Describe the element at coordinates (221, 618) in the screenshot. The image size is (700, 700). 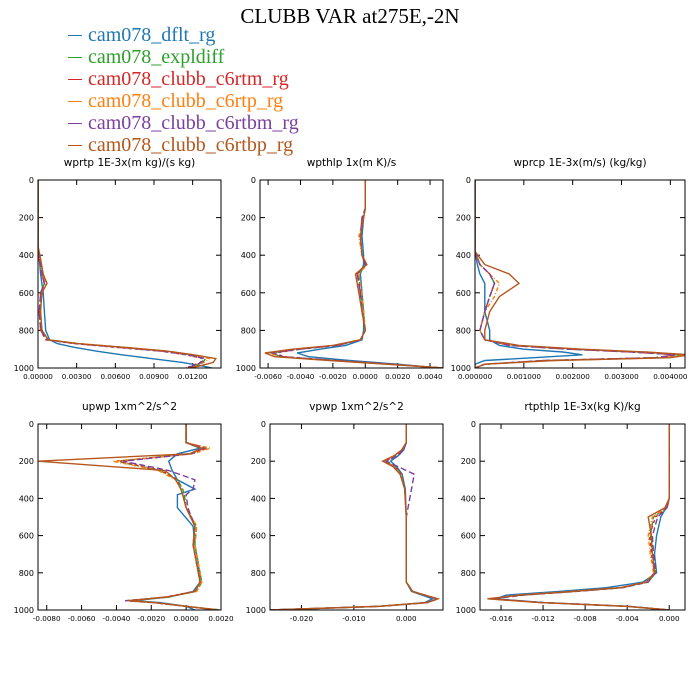
I see `x-tick-label: 0.0020` at that location.